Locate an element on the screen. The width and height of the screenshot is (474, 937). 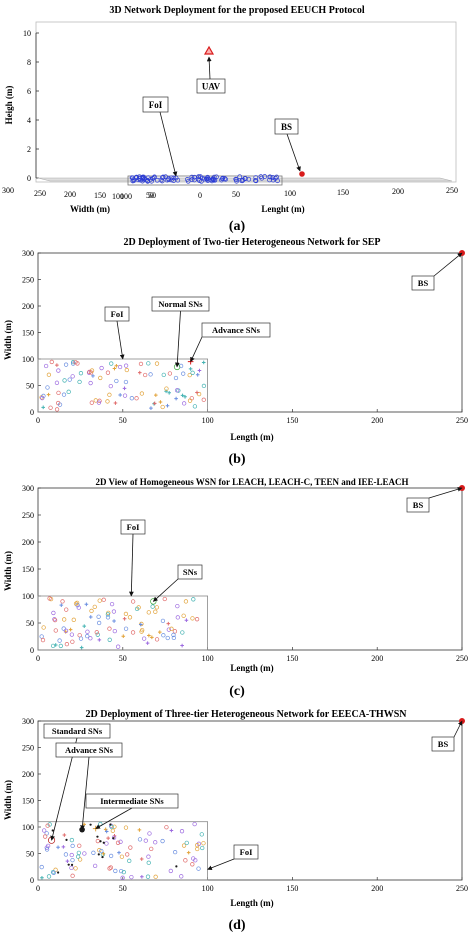
panel-d-foi-region is located at coordinates (123, 851).